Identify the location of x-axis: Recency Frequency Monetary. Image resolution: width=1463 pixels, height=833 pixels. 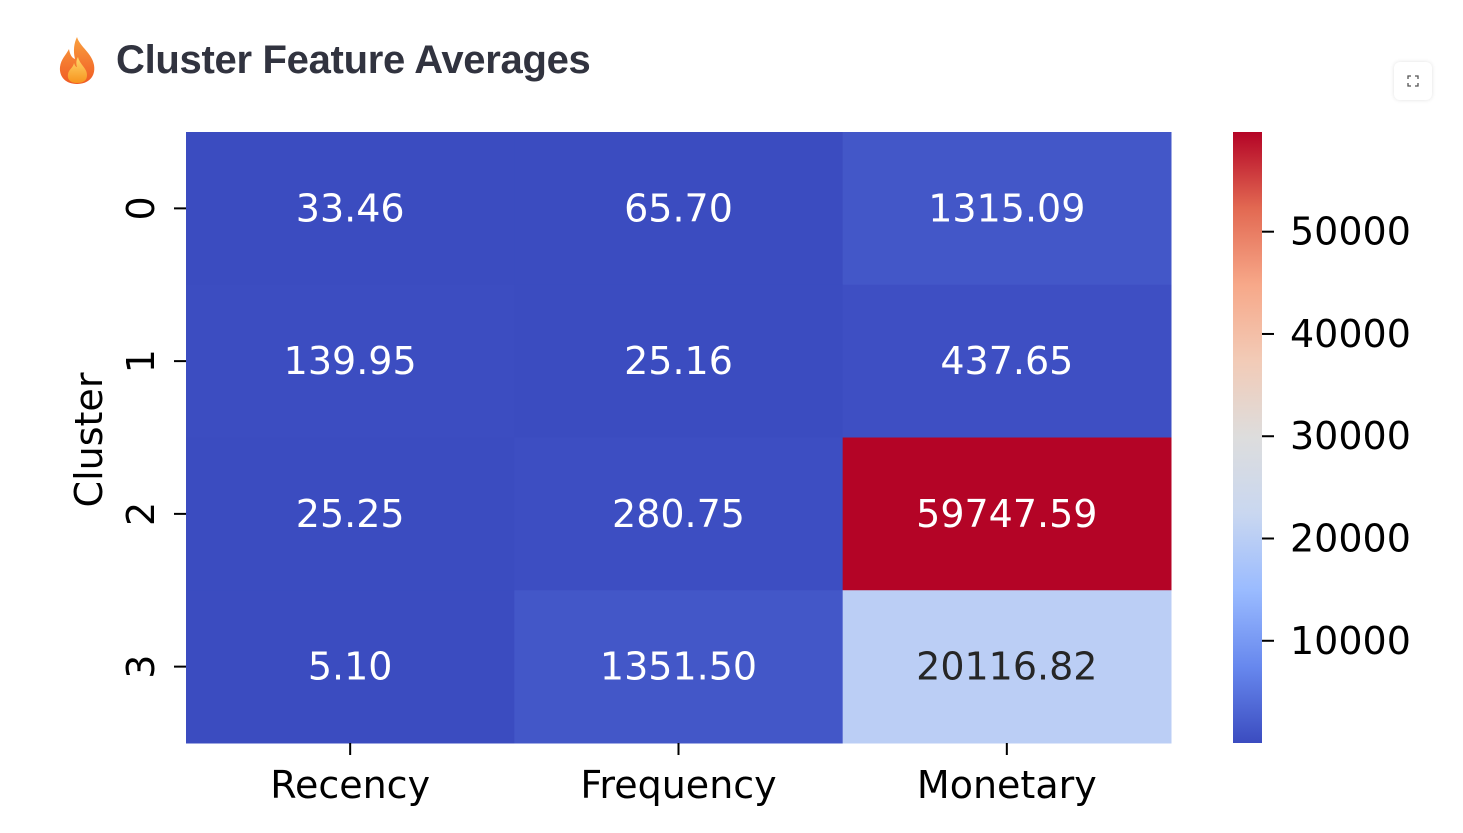
(683, 775).